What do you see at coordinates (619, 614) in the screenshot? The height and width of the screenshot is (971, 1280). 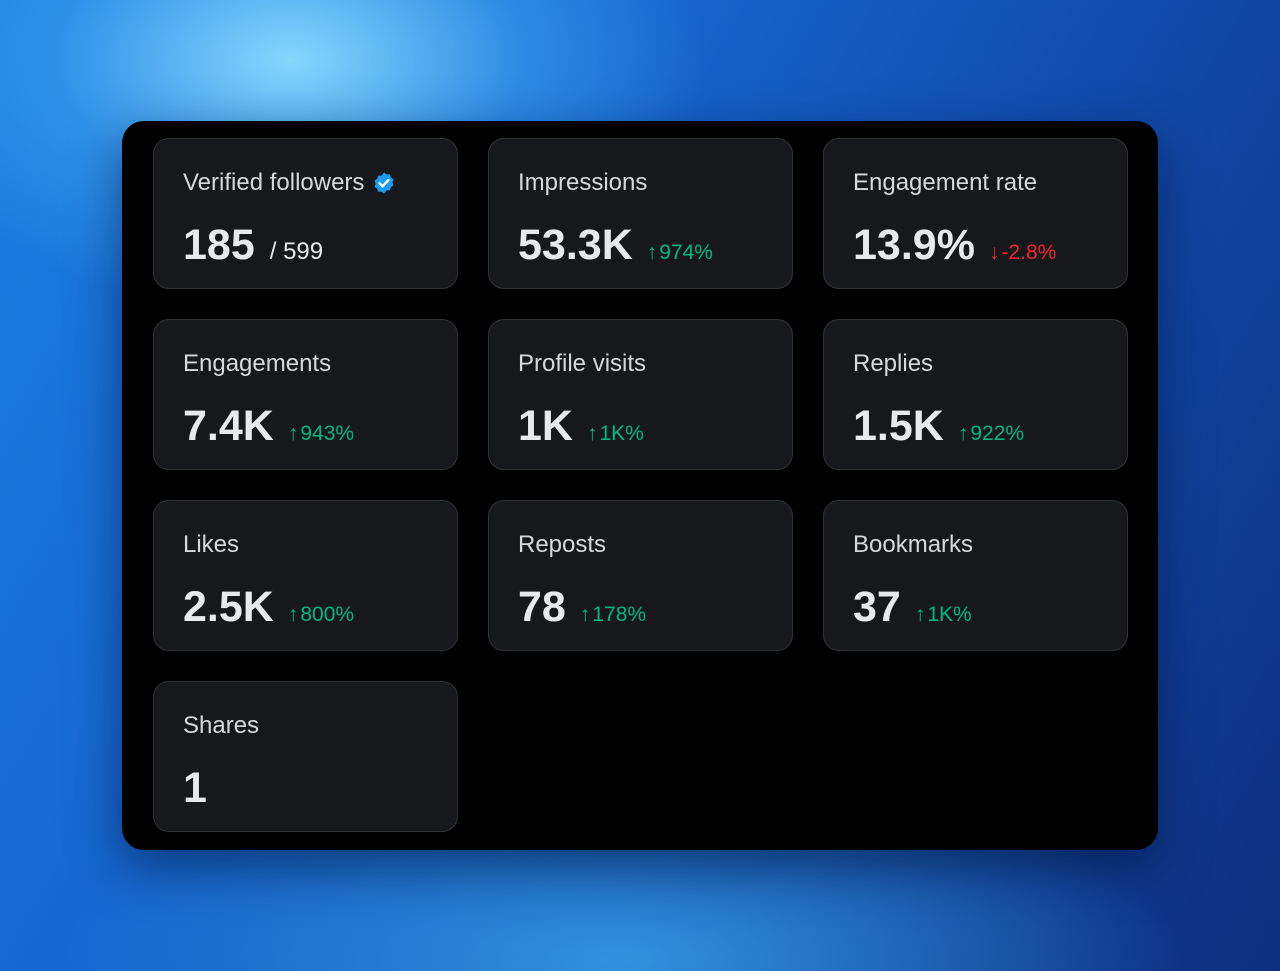 I see `metric-delta-value: 178%` at bounding box center [619, 614].